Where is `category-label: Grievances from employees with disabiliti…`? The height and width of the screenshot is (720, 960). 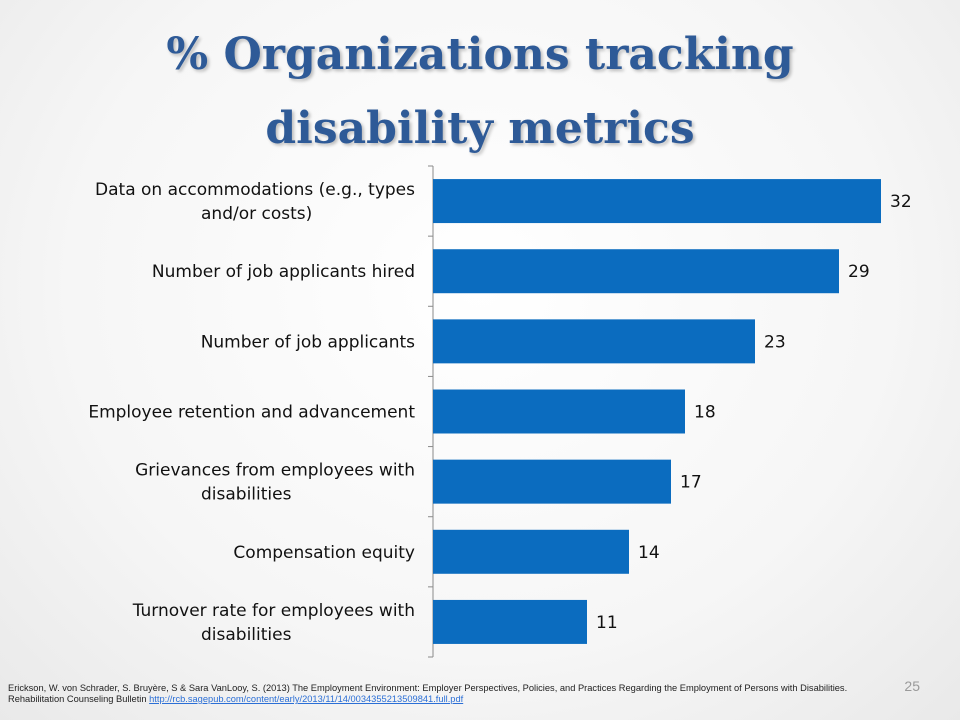
category-label: Grievances from employees with disabiliti… is located at coordinates (275, 483).